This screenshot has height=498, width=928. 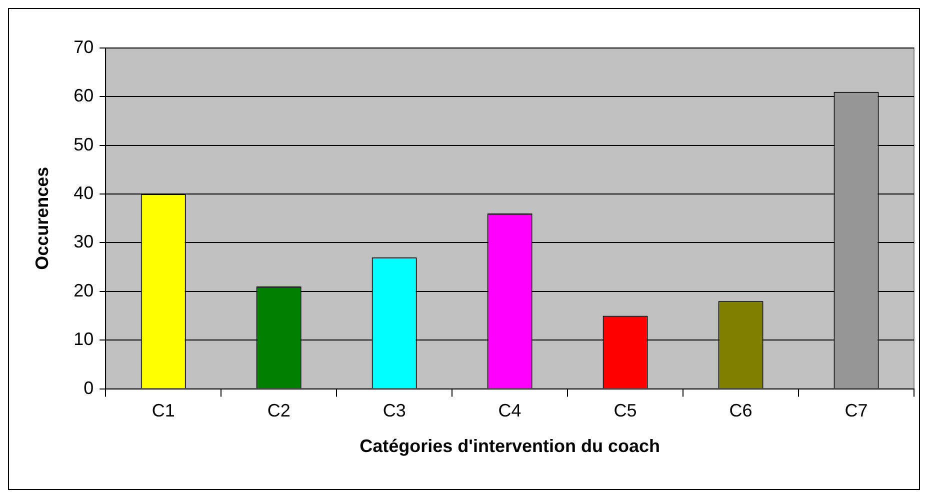 I want to click on y-tick-label: 50, so click(x=84, y=144).